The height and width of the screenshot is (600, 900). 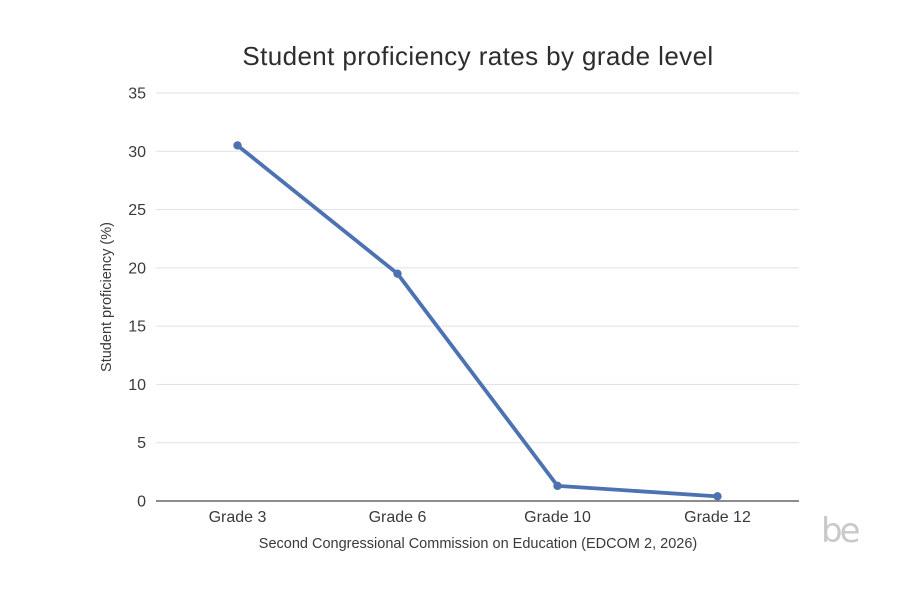 I want to click on x-tick-label-grade-12: Grade 12, so click(x=717, y=517).